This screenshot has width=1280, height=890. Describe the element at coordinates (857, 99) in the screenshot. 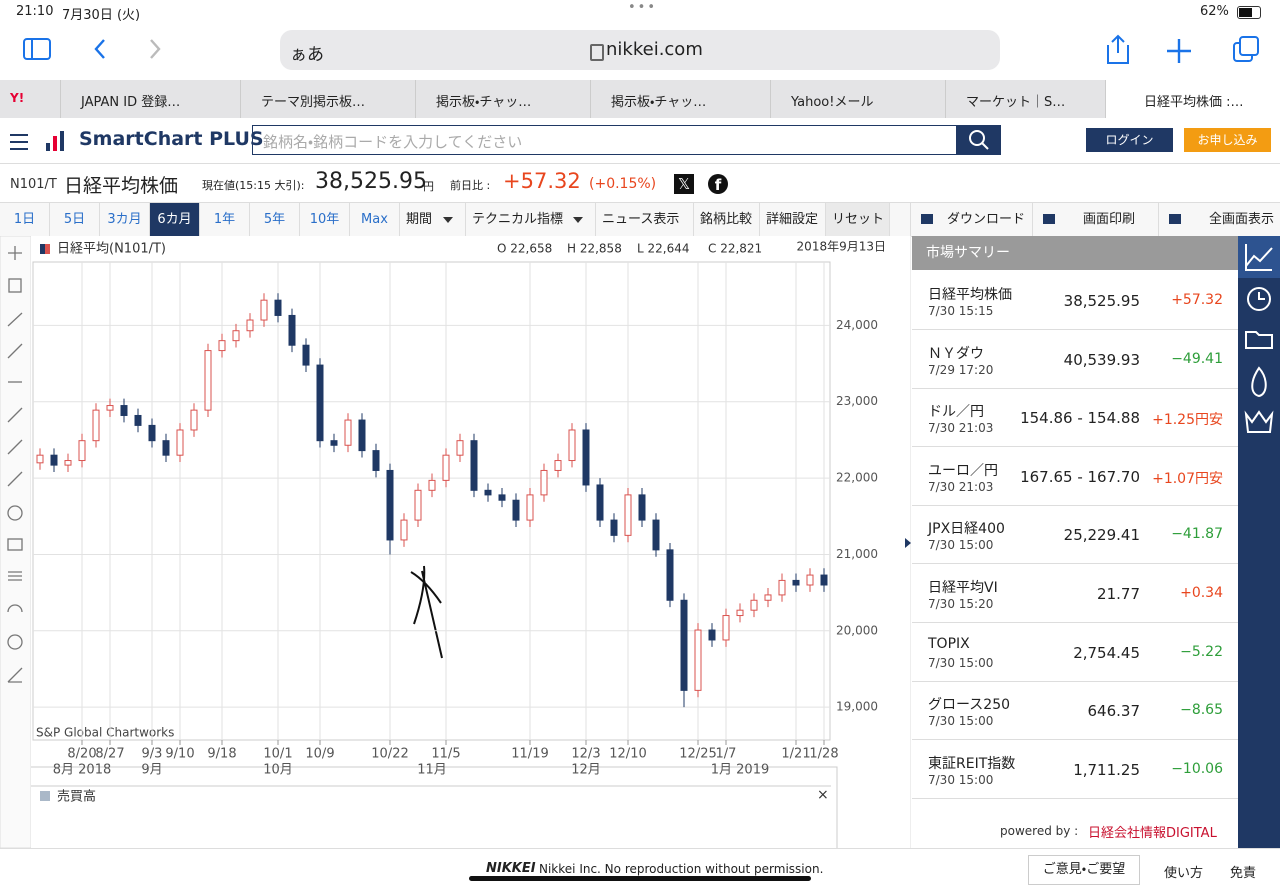

I see `browser-tab: Yahoo!メール` at that location.